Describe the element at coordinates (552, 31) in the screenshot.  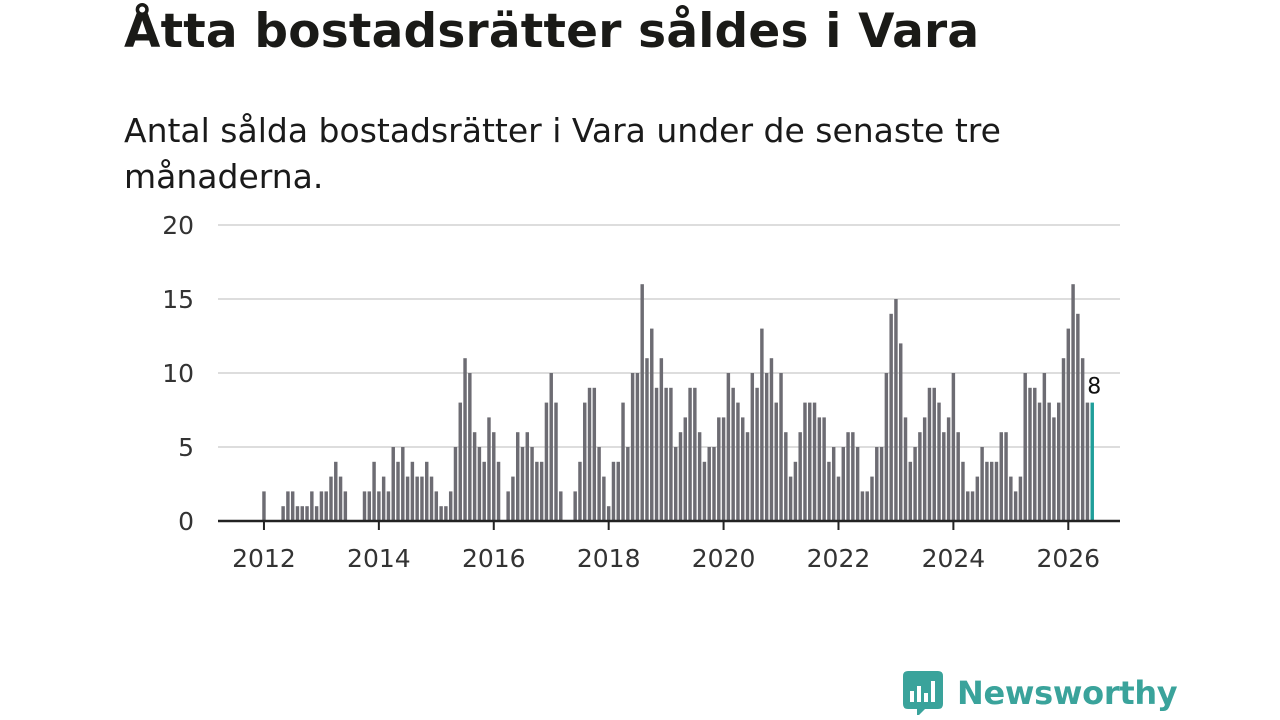
I see `chart-title: Åtta bostadsrätter såldes i Vara` at that location.